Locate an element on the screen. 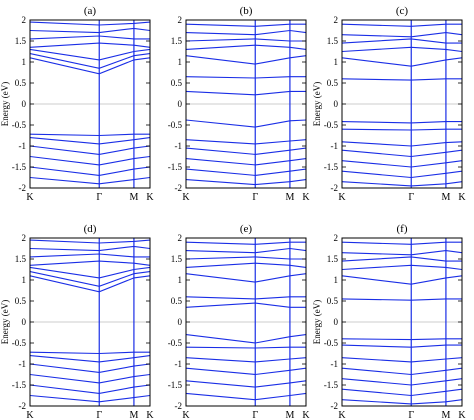 This screenshot has width=474, height=420. panel-label: (e) is located at coordinates (246, 229).